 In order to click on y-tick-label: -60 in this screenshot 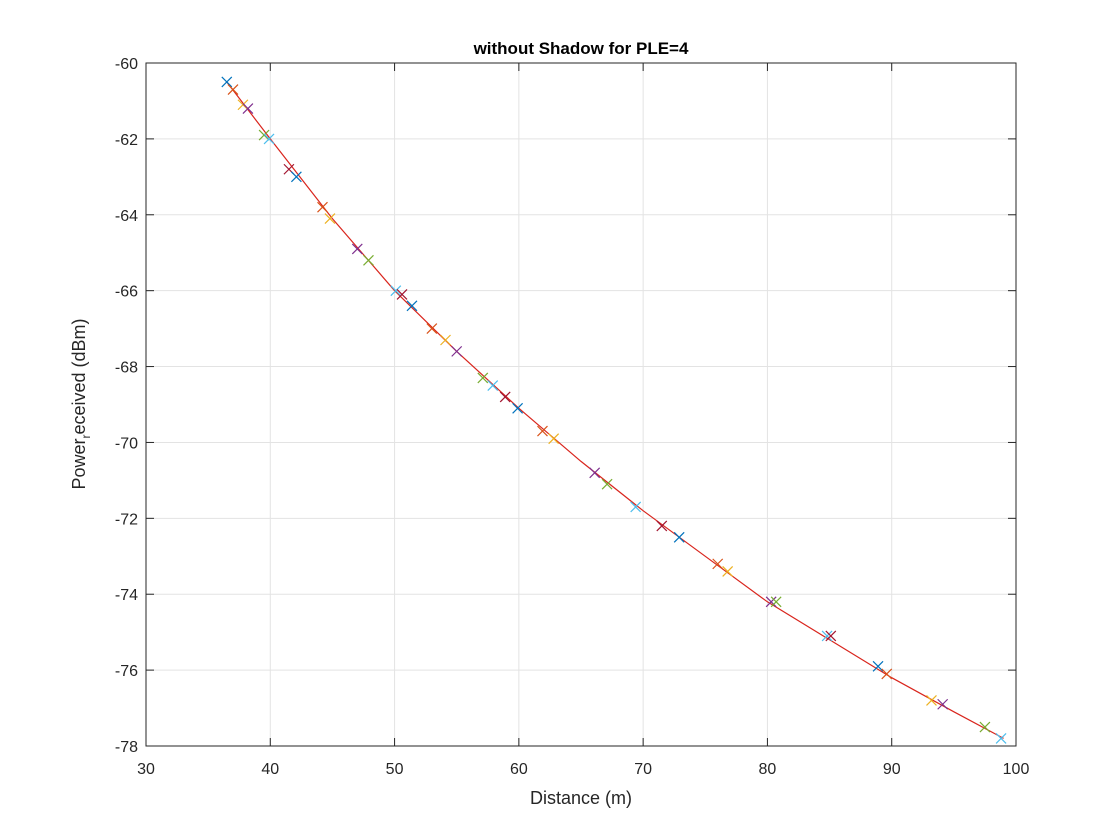, I will do `click(126, 64)`.